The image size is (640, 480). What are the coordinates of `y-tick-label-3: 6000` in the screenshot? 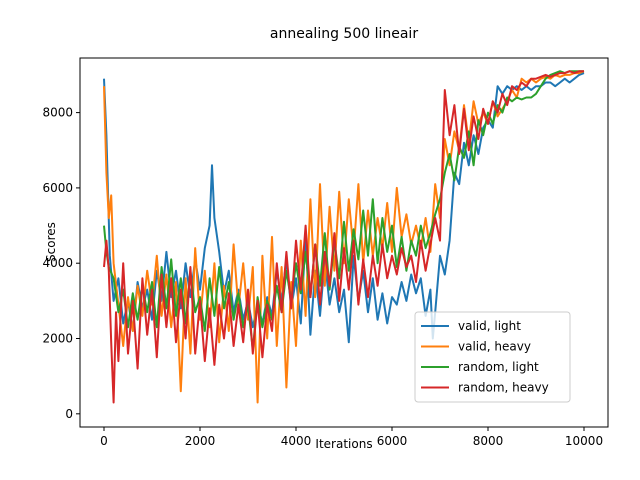 It's located at (57, 188).